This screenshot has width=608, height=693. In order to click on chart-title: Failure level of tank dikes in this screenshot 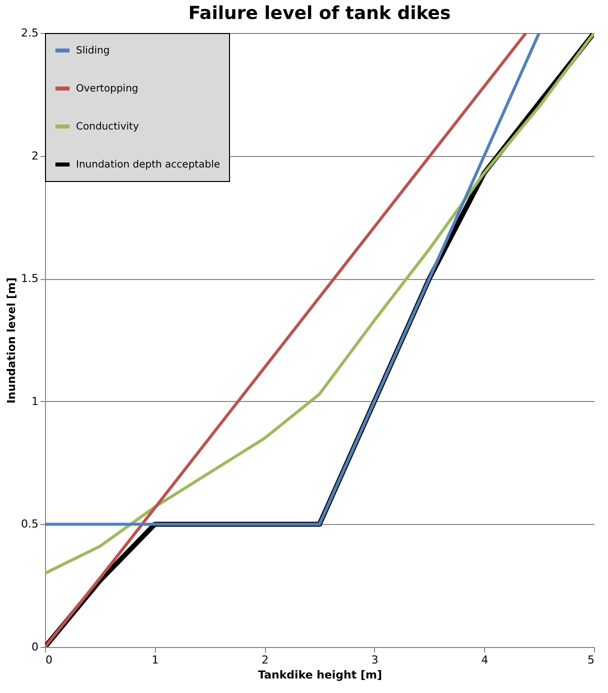, I will do `click(319, 13)`.